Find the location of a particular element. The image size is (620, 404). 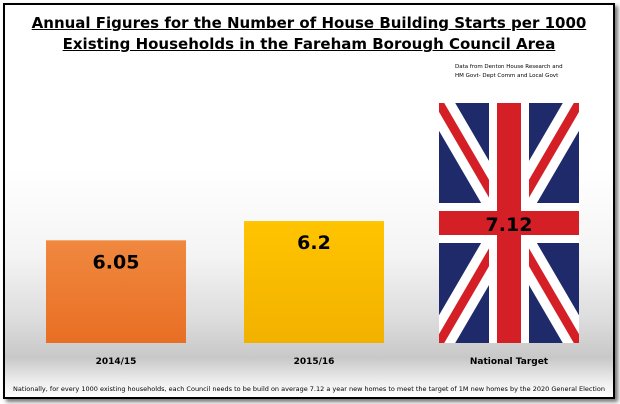

bar-group-3: 7.12 National Target is located at coordinates (509, 235).